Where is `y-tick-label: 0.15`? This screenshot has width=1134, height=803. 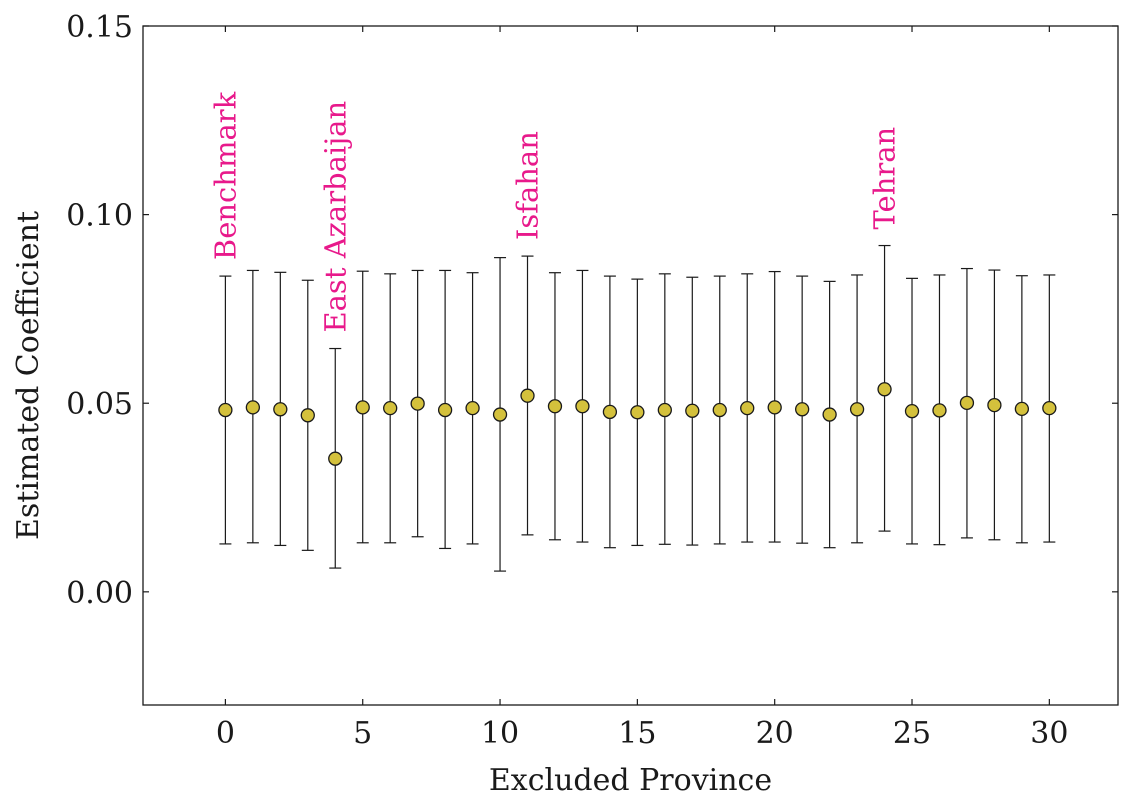
y-tick-label: 0.15 is located at coordinates (99, 27).